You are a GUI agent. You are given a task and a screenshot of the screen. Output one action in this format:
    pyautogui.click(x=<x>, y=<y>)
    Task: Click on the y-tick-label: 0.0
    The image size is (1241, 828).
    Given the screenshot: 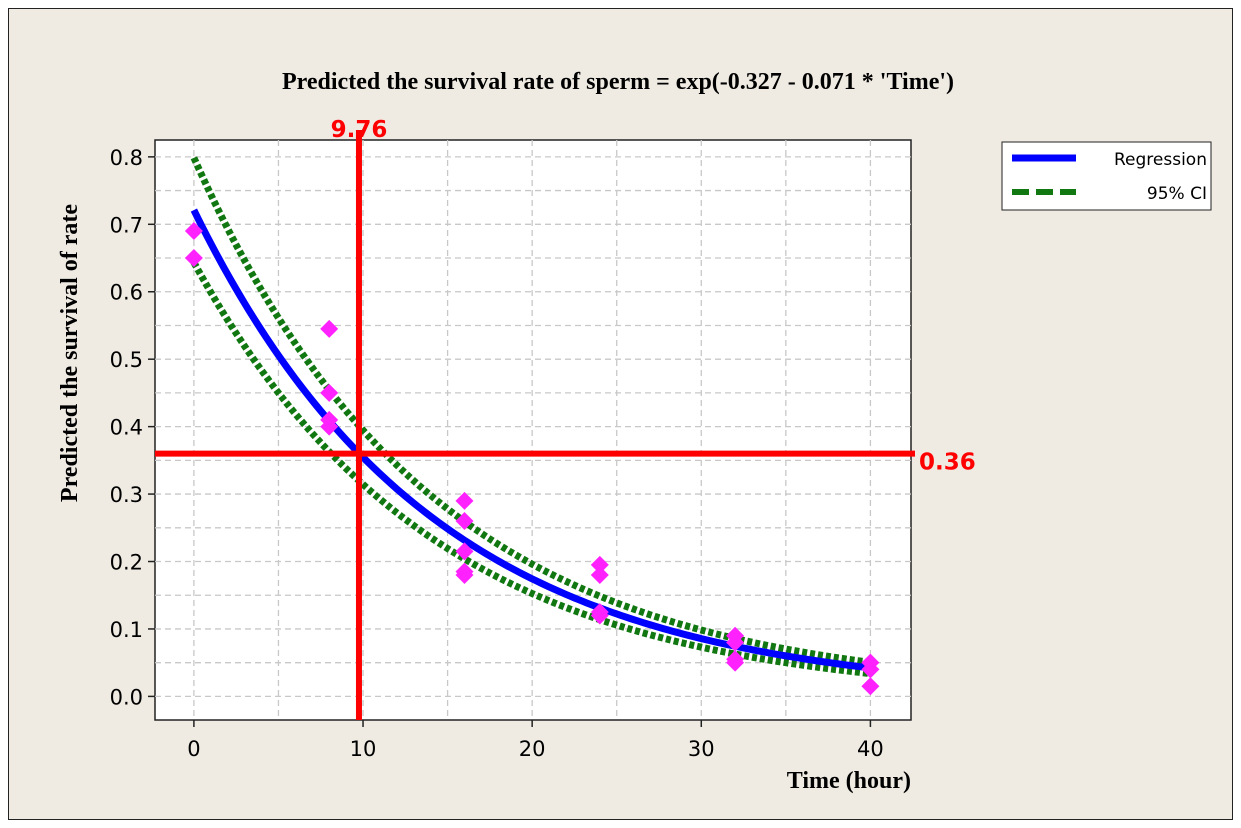 What is the action you would take?
    pyautogui.click(x=126, y=697)
    